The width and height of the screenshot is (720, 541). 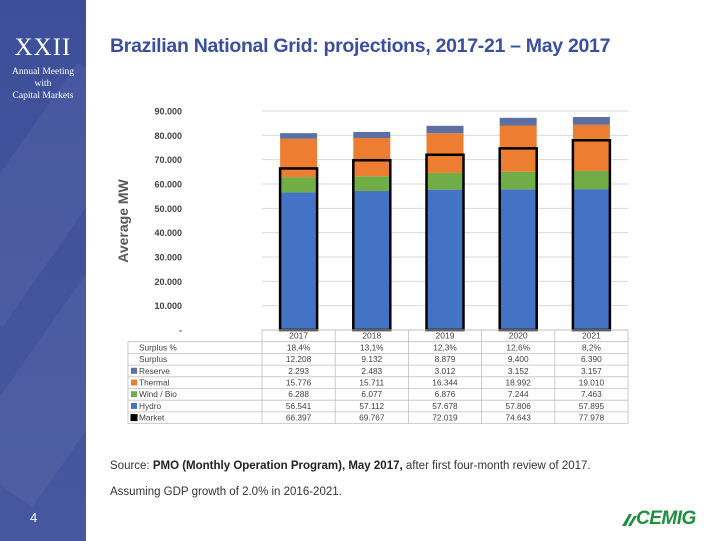 What do you see at coordinates (299, 383) in the screenshot?
I see `table-cell: 15.776` at bounding box center [299, 383].